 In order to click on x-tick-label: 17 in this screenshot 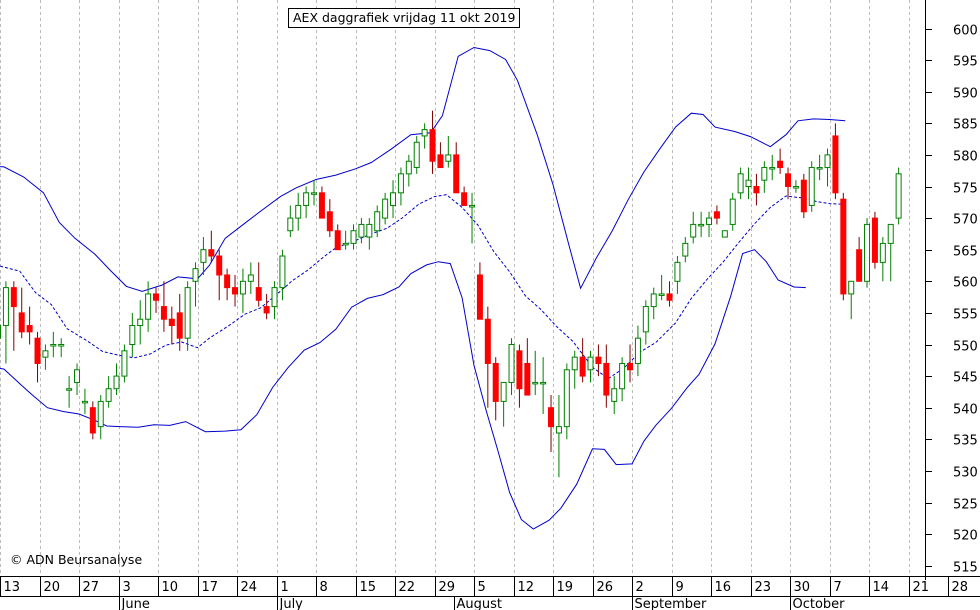, I will do `click(210, 587)`.